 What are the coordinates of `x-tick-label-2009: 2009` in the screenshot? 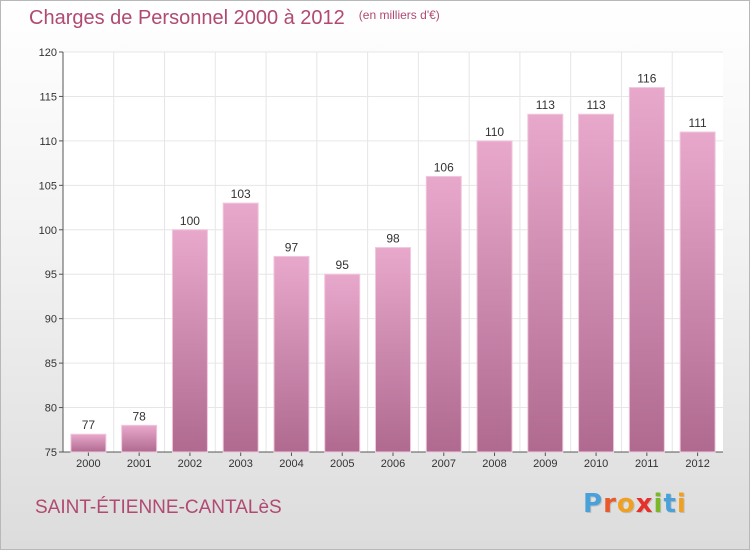 It's located at (545, 464).